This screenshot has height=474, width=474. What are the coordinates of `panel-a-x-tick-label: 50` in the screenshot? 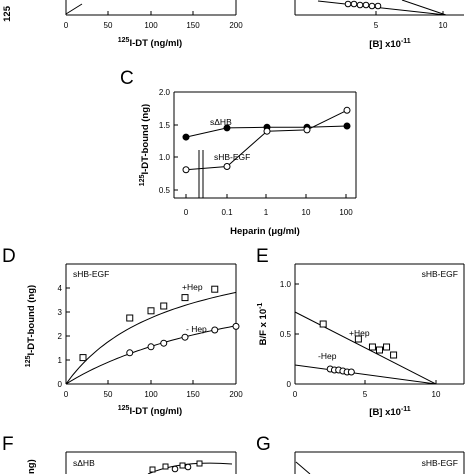 It's located at (108, 25).